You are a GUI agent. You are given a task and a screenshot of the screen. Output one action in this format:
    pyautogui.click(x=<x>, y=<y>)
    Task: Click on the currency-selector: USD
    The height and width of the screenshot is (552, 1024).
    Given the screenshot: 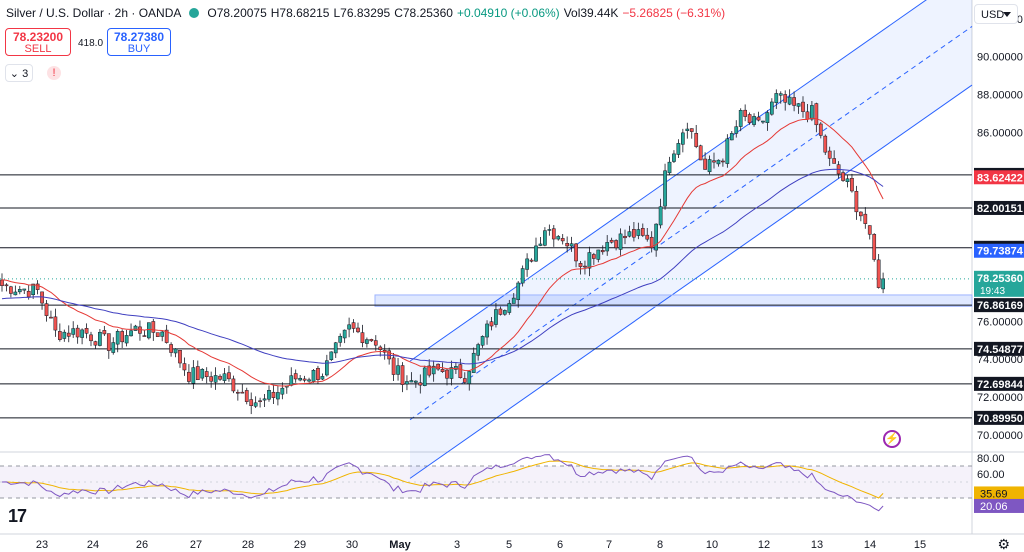 What is the action you would take?
    pyautogui.click(x=996, y=14)
    